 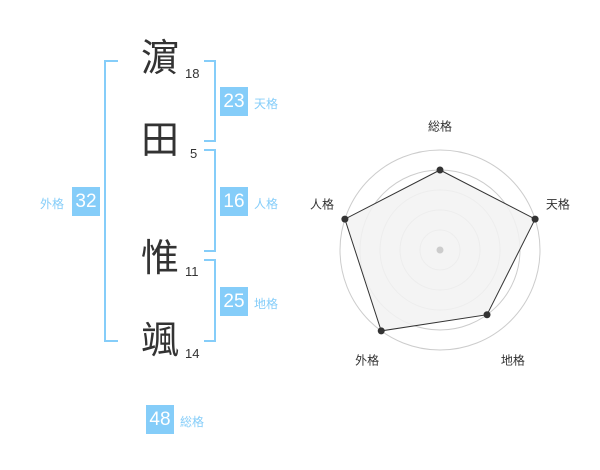 What do you see at coordinates (160, 419) in the screenshot?
I see `soukaku-value: 48` at bounding box center [160, 419].